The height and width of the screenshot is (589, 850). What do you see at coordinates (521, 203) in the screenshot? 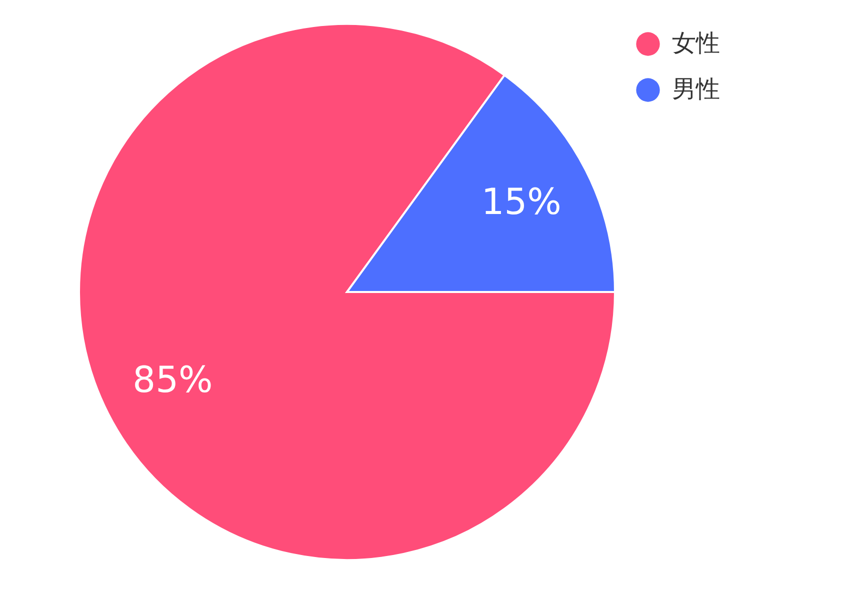
I see `data-label: 15%` at bounding box center [521, 203].